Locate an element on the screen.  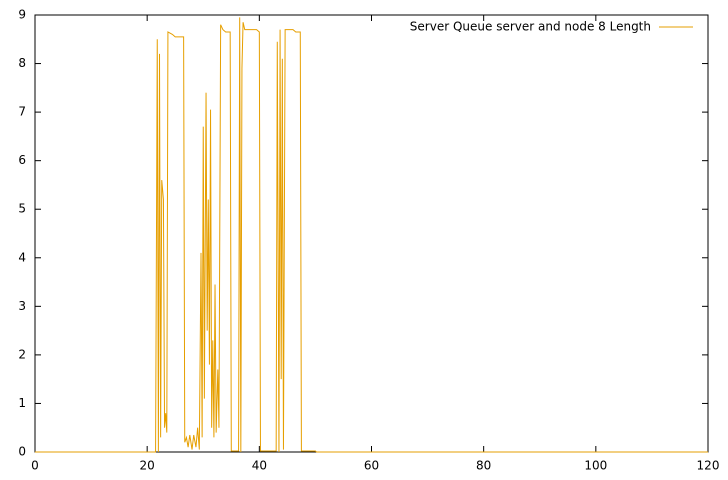
y-tick-label: 9 is located at coordinates (22, 15).